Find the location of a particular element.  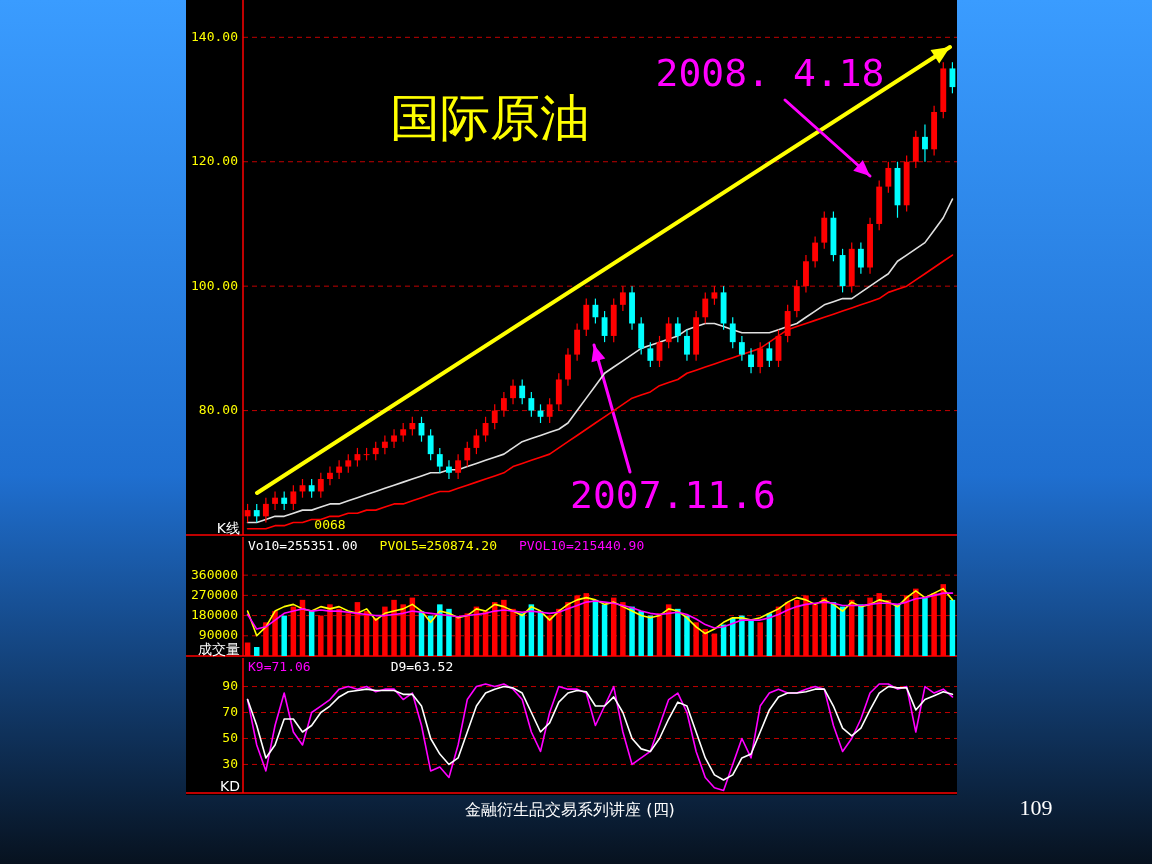

y-tick-label: 90000 is located at coordinates (218, 635).